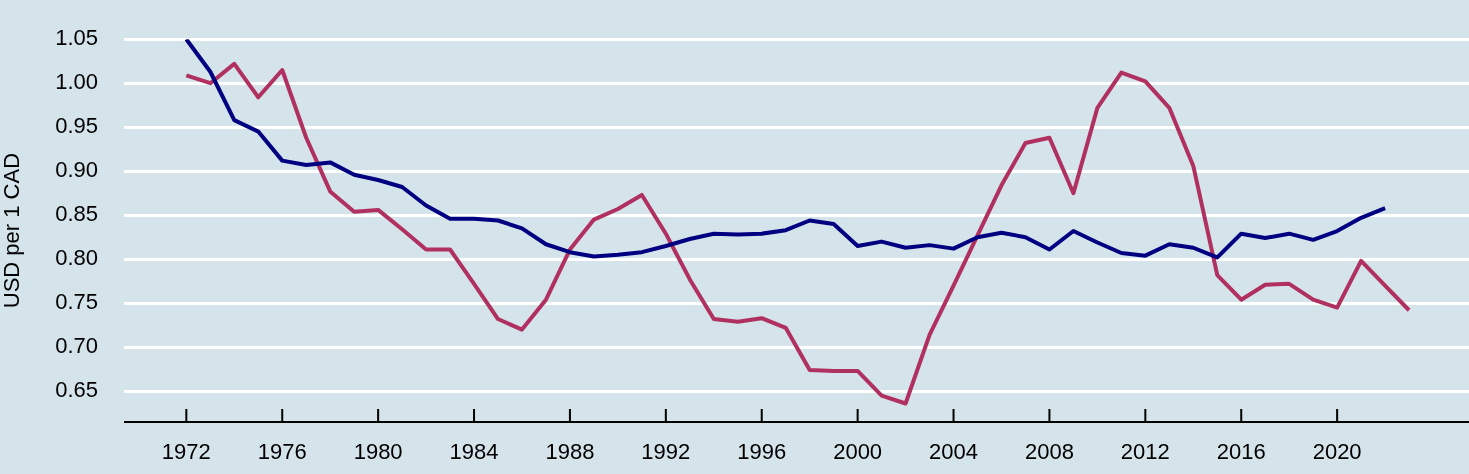  Describe the element at coordinates (12, 230) in the screenshot. I see `y-axis-title: USD per 1 CAD` at that location.